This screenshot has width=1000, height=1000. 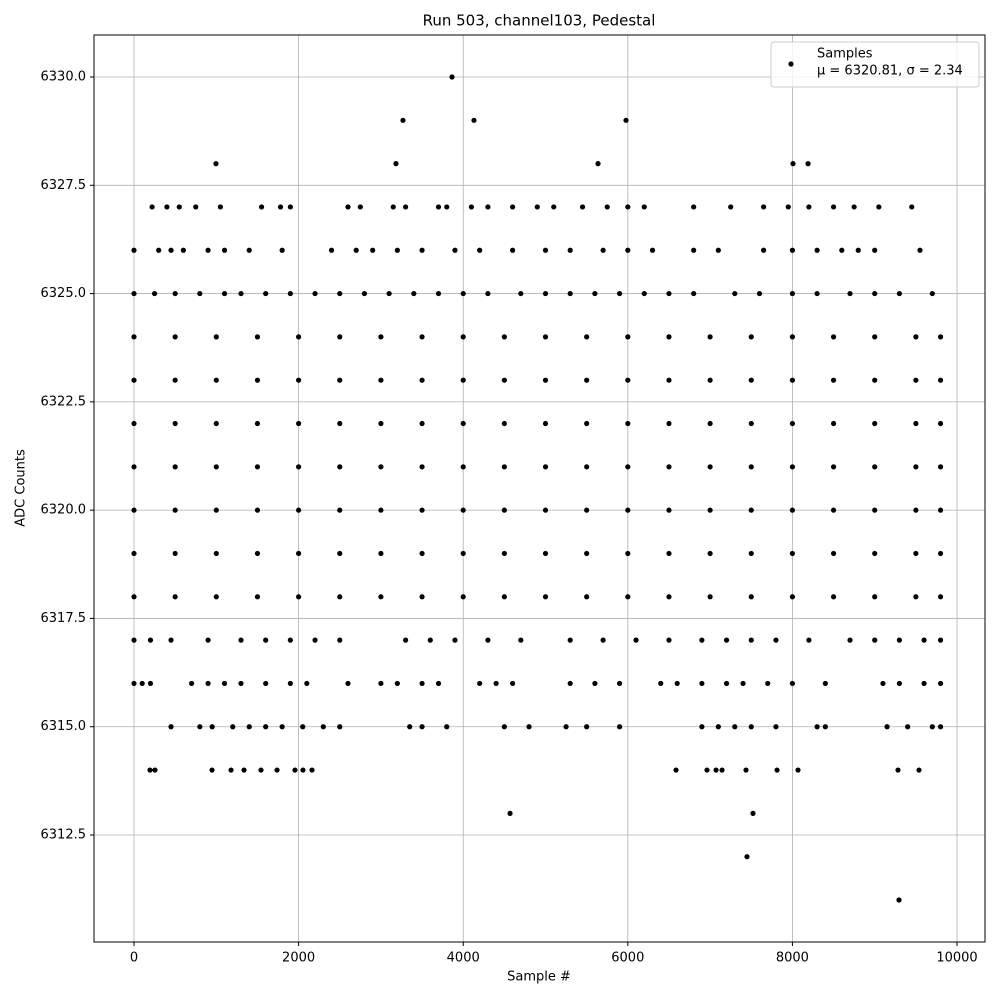 I want to click on legend-marker, so click(x=791, y=64).